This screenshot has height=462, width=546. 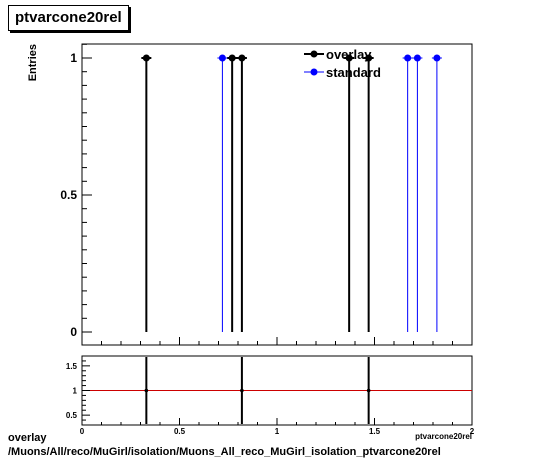 What do you see at coordinates (472, 431) in the screenshot?
I see `ratio-x-tick-label: 2` at bounding box center [472, 431].